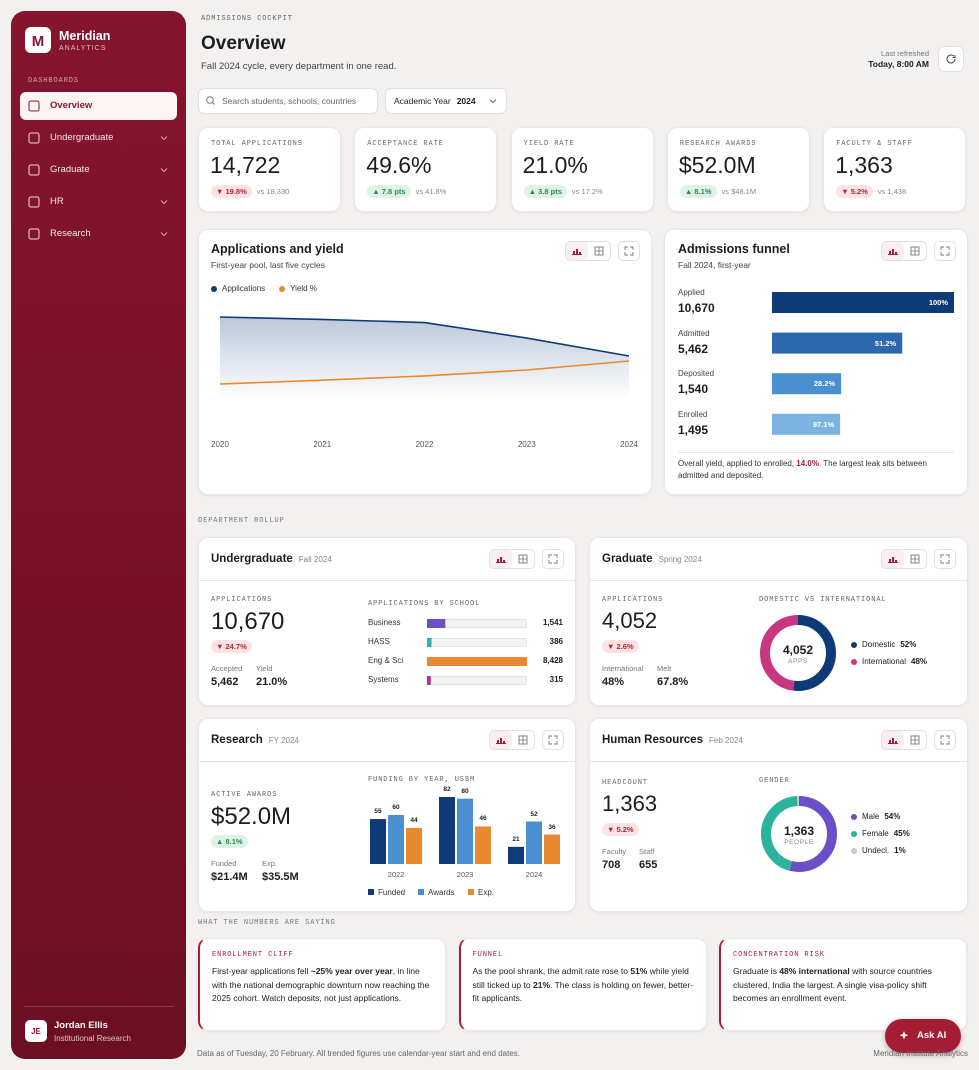 The image size is (979, 1070). What do you see at coordinates (639, 971) in the screenshot?
I see `insight-text: 51%` at bounding box center [639, 971].